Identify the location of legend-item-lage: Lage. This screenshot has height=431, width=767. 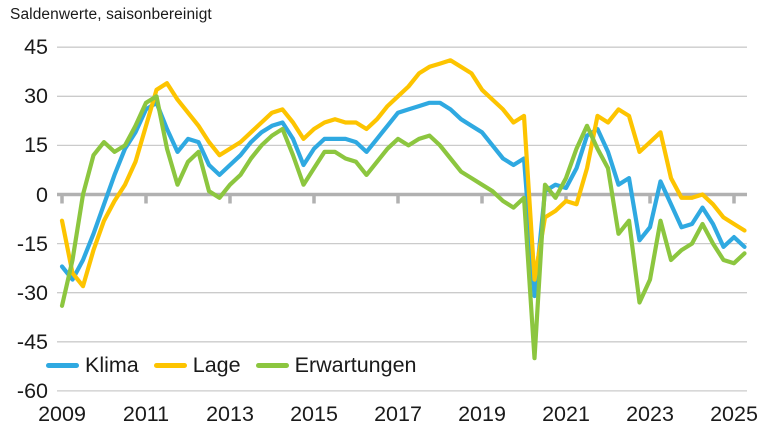
(197, 365).